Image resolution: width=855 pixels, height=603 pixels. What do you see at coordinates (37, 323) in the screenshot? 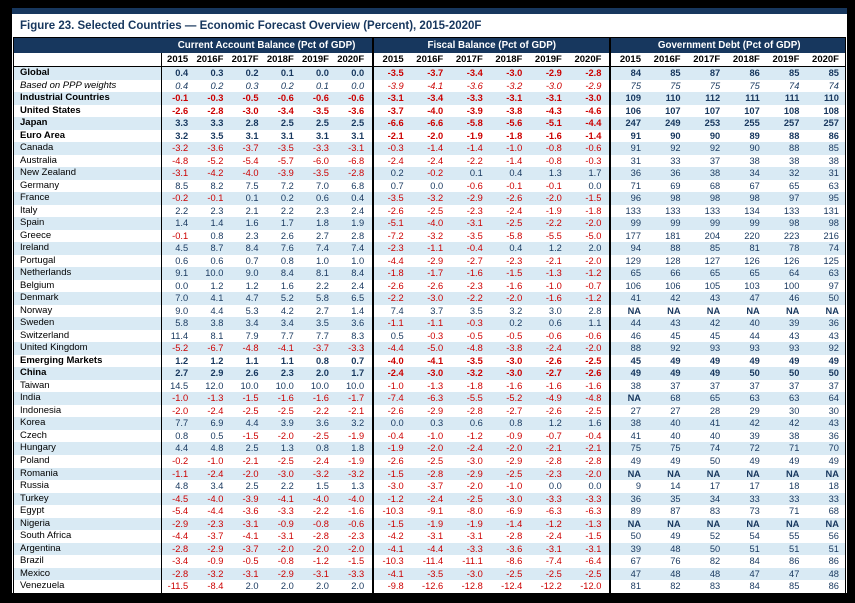
I see `row-label: Sweden` at bounding box center [37, 323].